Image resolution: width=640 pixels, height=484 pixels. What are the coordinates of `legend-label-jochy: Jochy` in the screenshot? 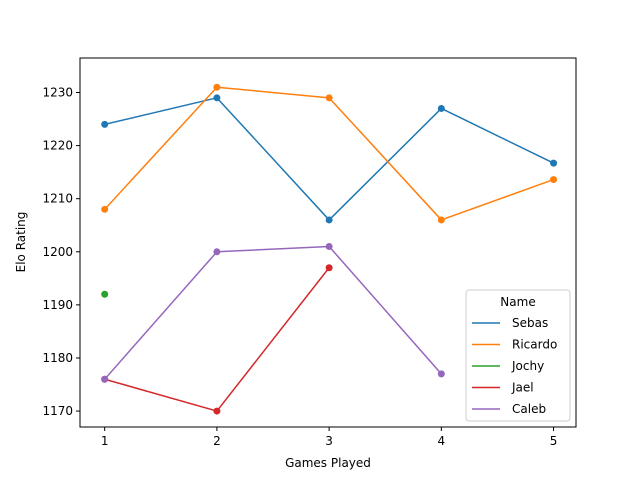 It's located at (527, 366).